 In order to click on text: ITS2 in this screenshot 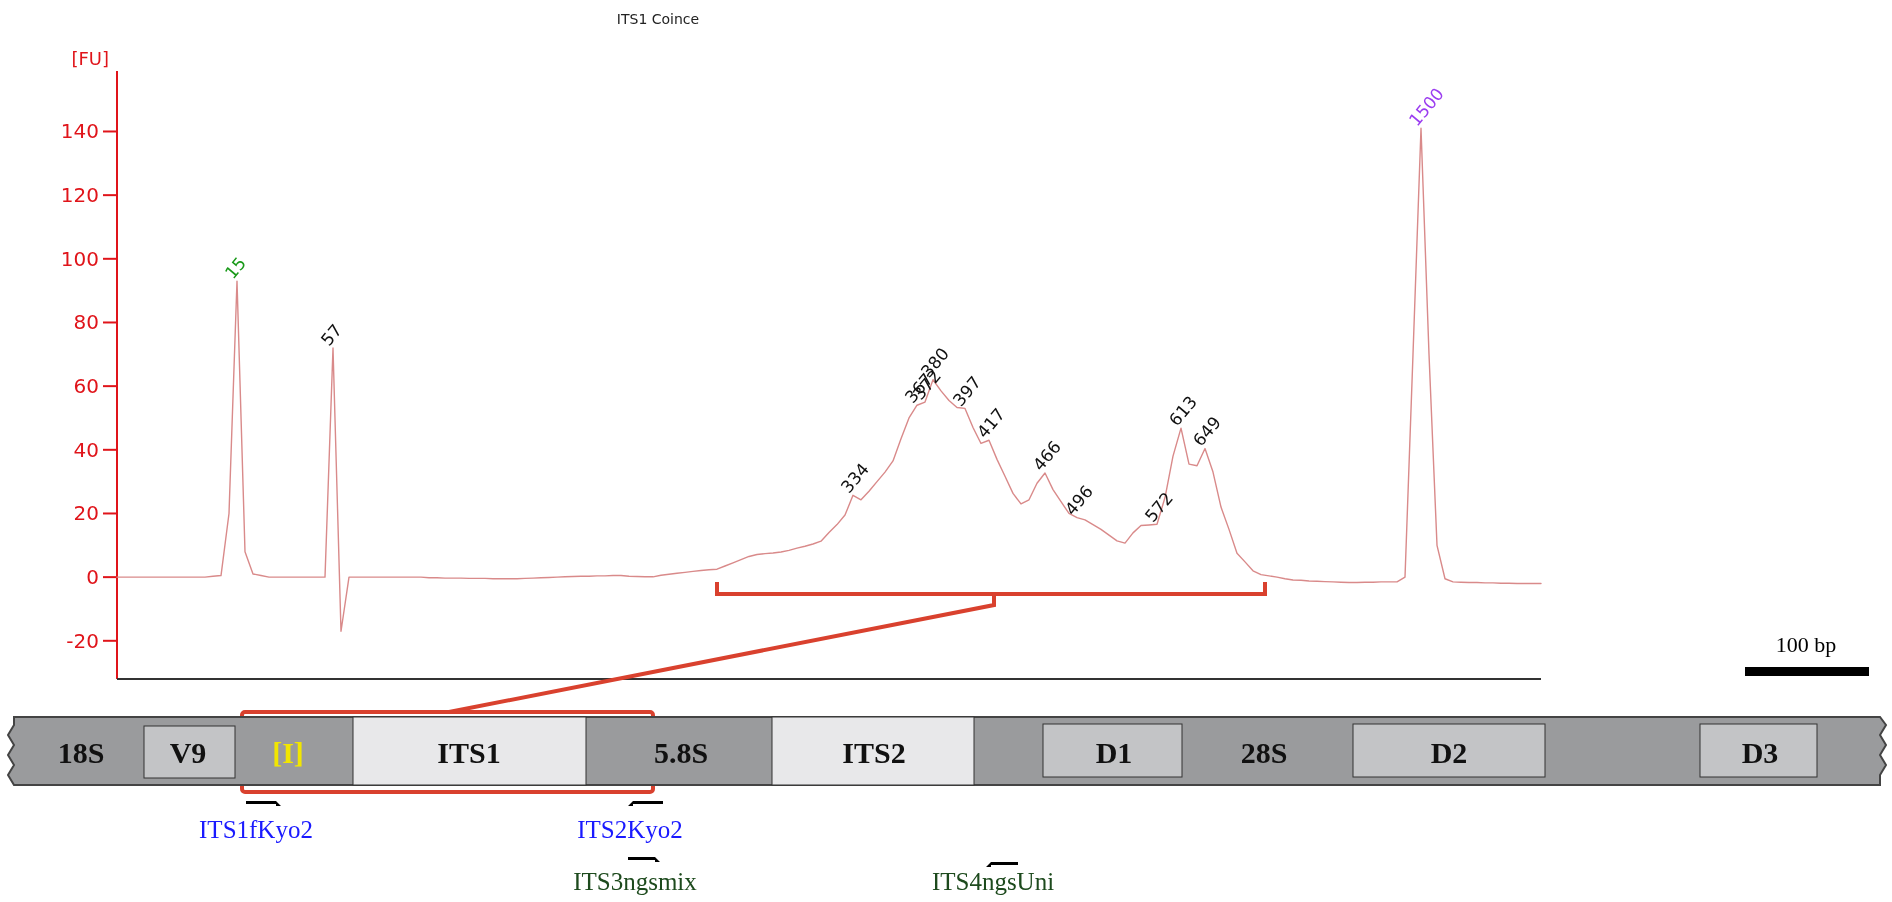, I will do `click(874, 752)`.